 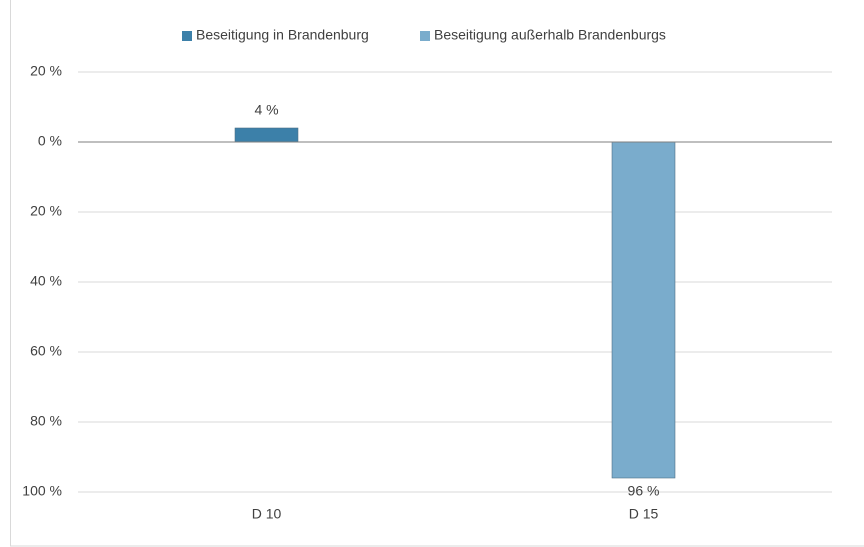 I want to click on y-tick-label: 60 %, so click(x=46, y=351).